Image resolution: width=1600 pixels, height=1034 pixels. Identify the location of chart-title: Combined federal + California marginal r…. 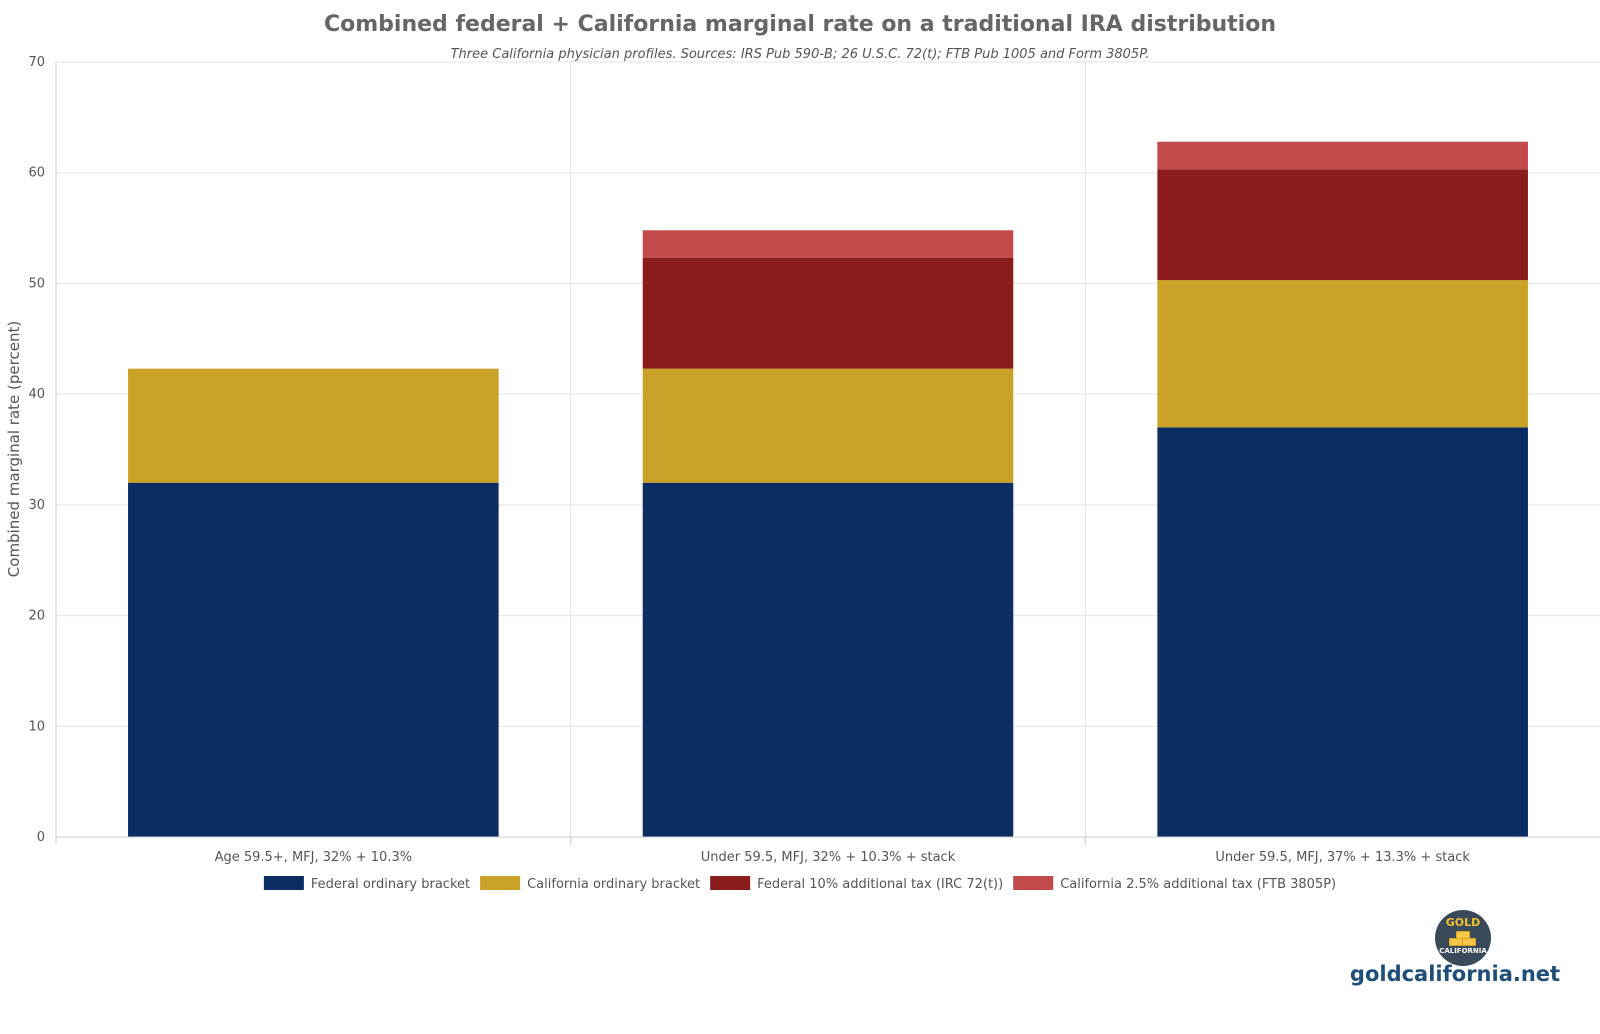
(800, 24).